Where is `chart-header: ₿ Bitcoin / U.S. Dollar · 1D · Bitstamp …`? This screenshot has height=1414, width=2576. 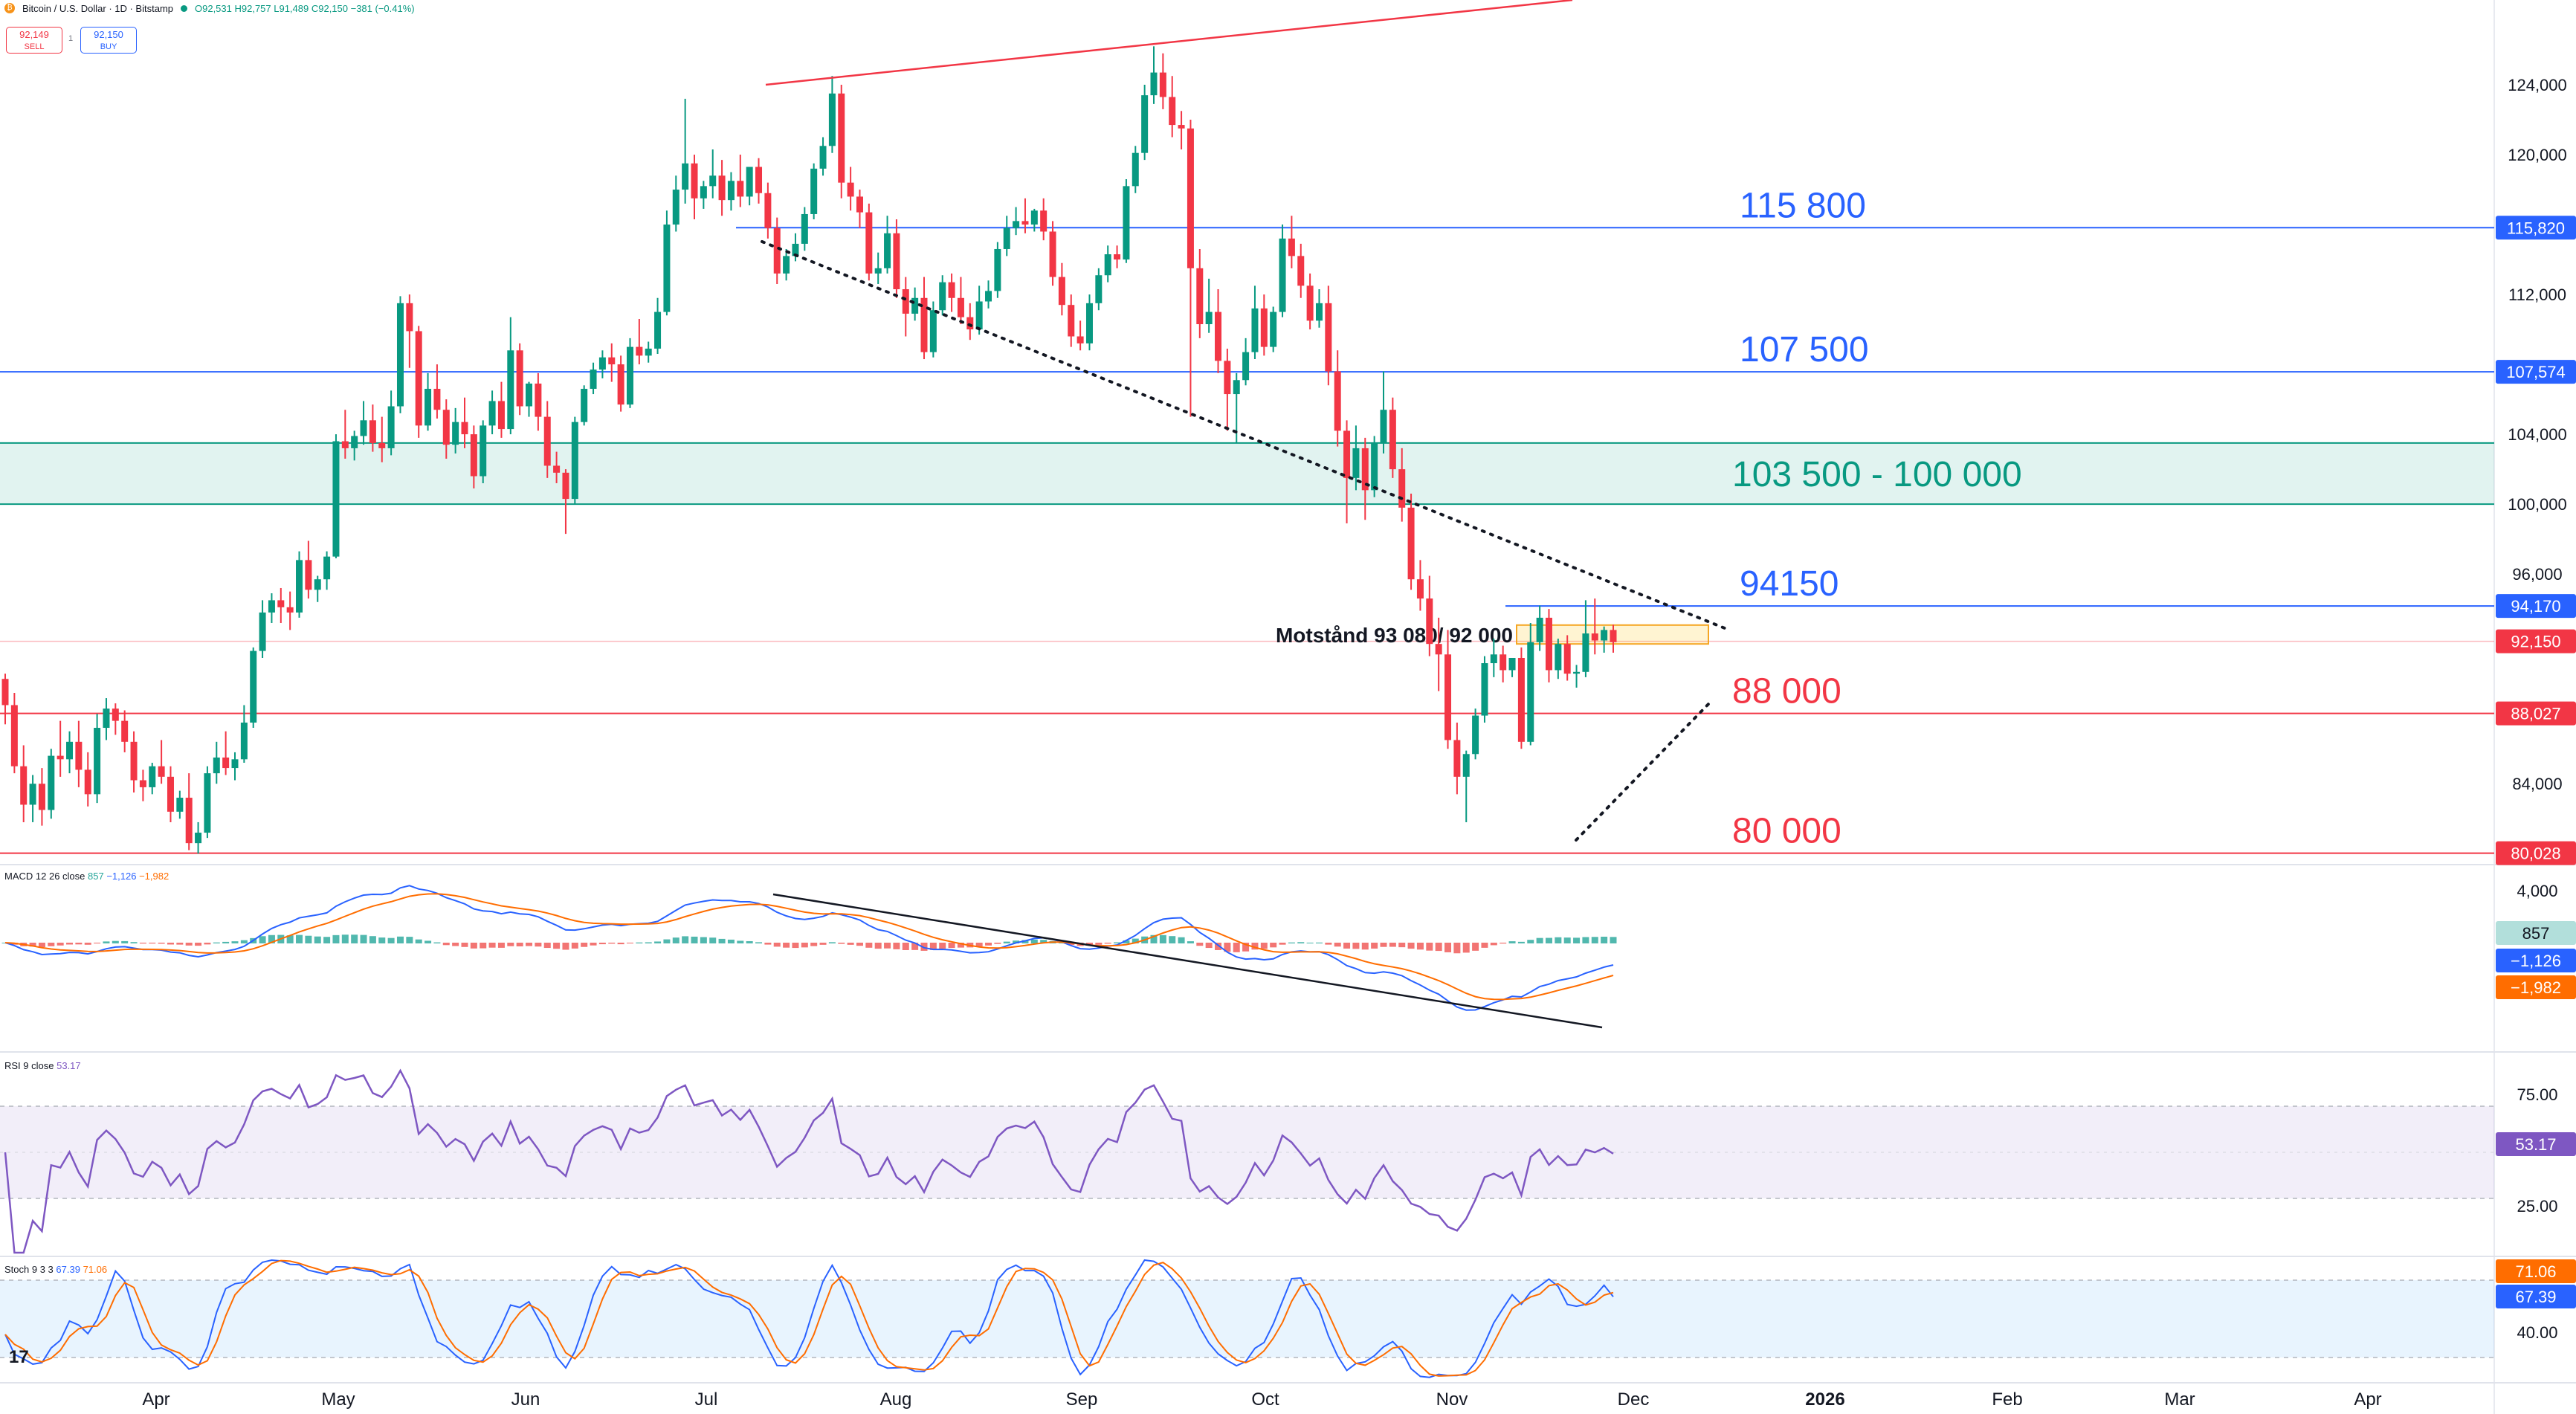
chart-header: ₿ Bitcoin / U.S. Dollar · 1D · Bitstamp … is located at coordinates (207, 8).